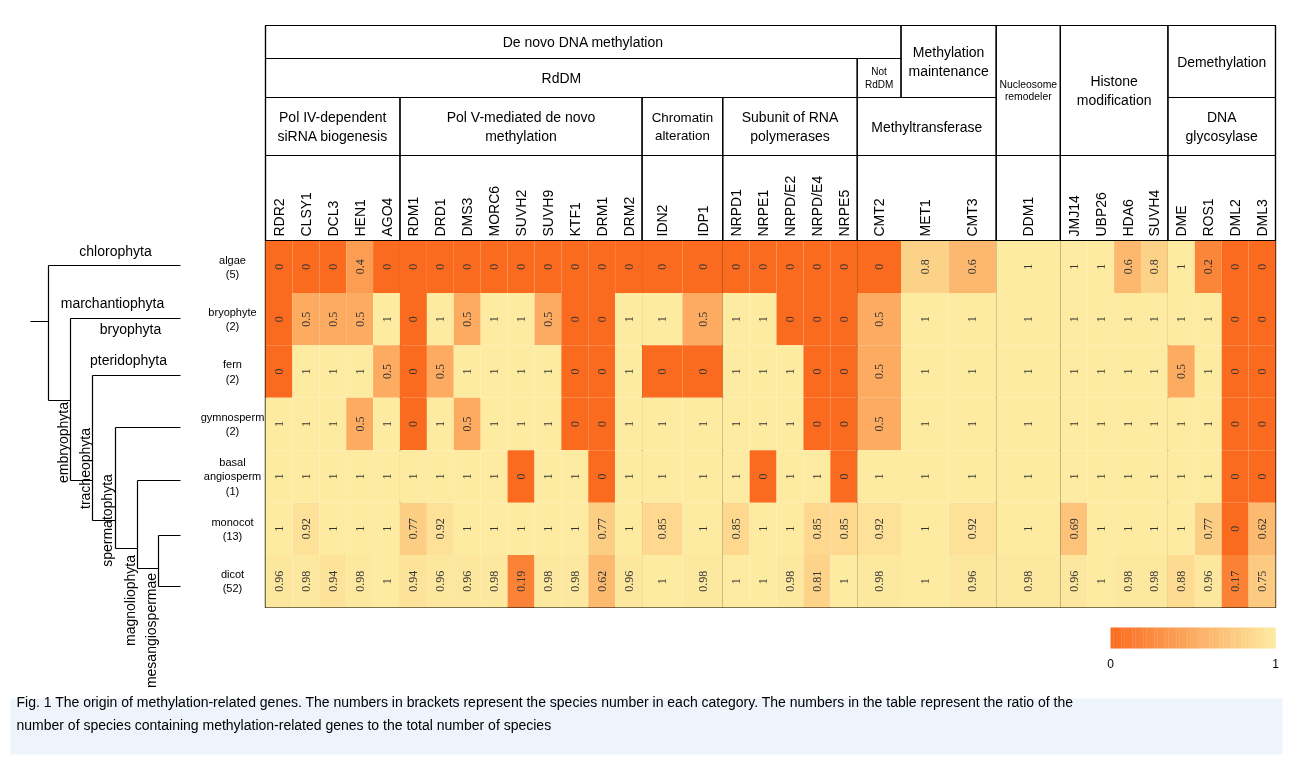 Image resolution: width=1292 pixels, height=762 pixels. Describe the element at coordinates (413, 581) in the screenshot. I see `data-label: 0.94` at that location.